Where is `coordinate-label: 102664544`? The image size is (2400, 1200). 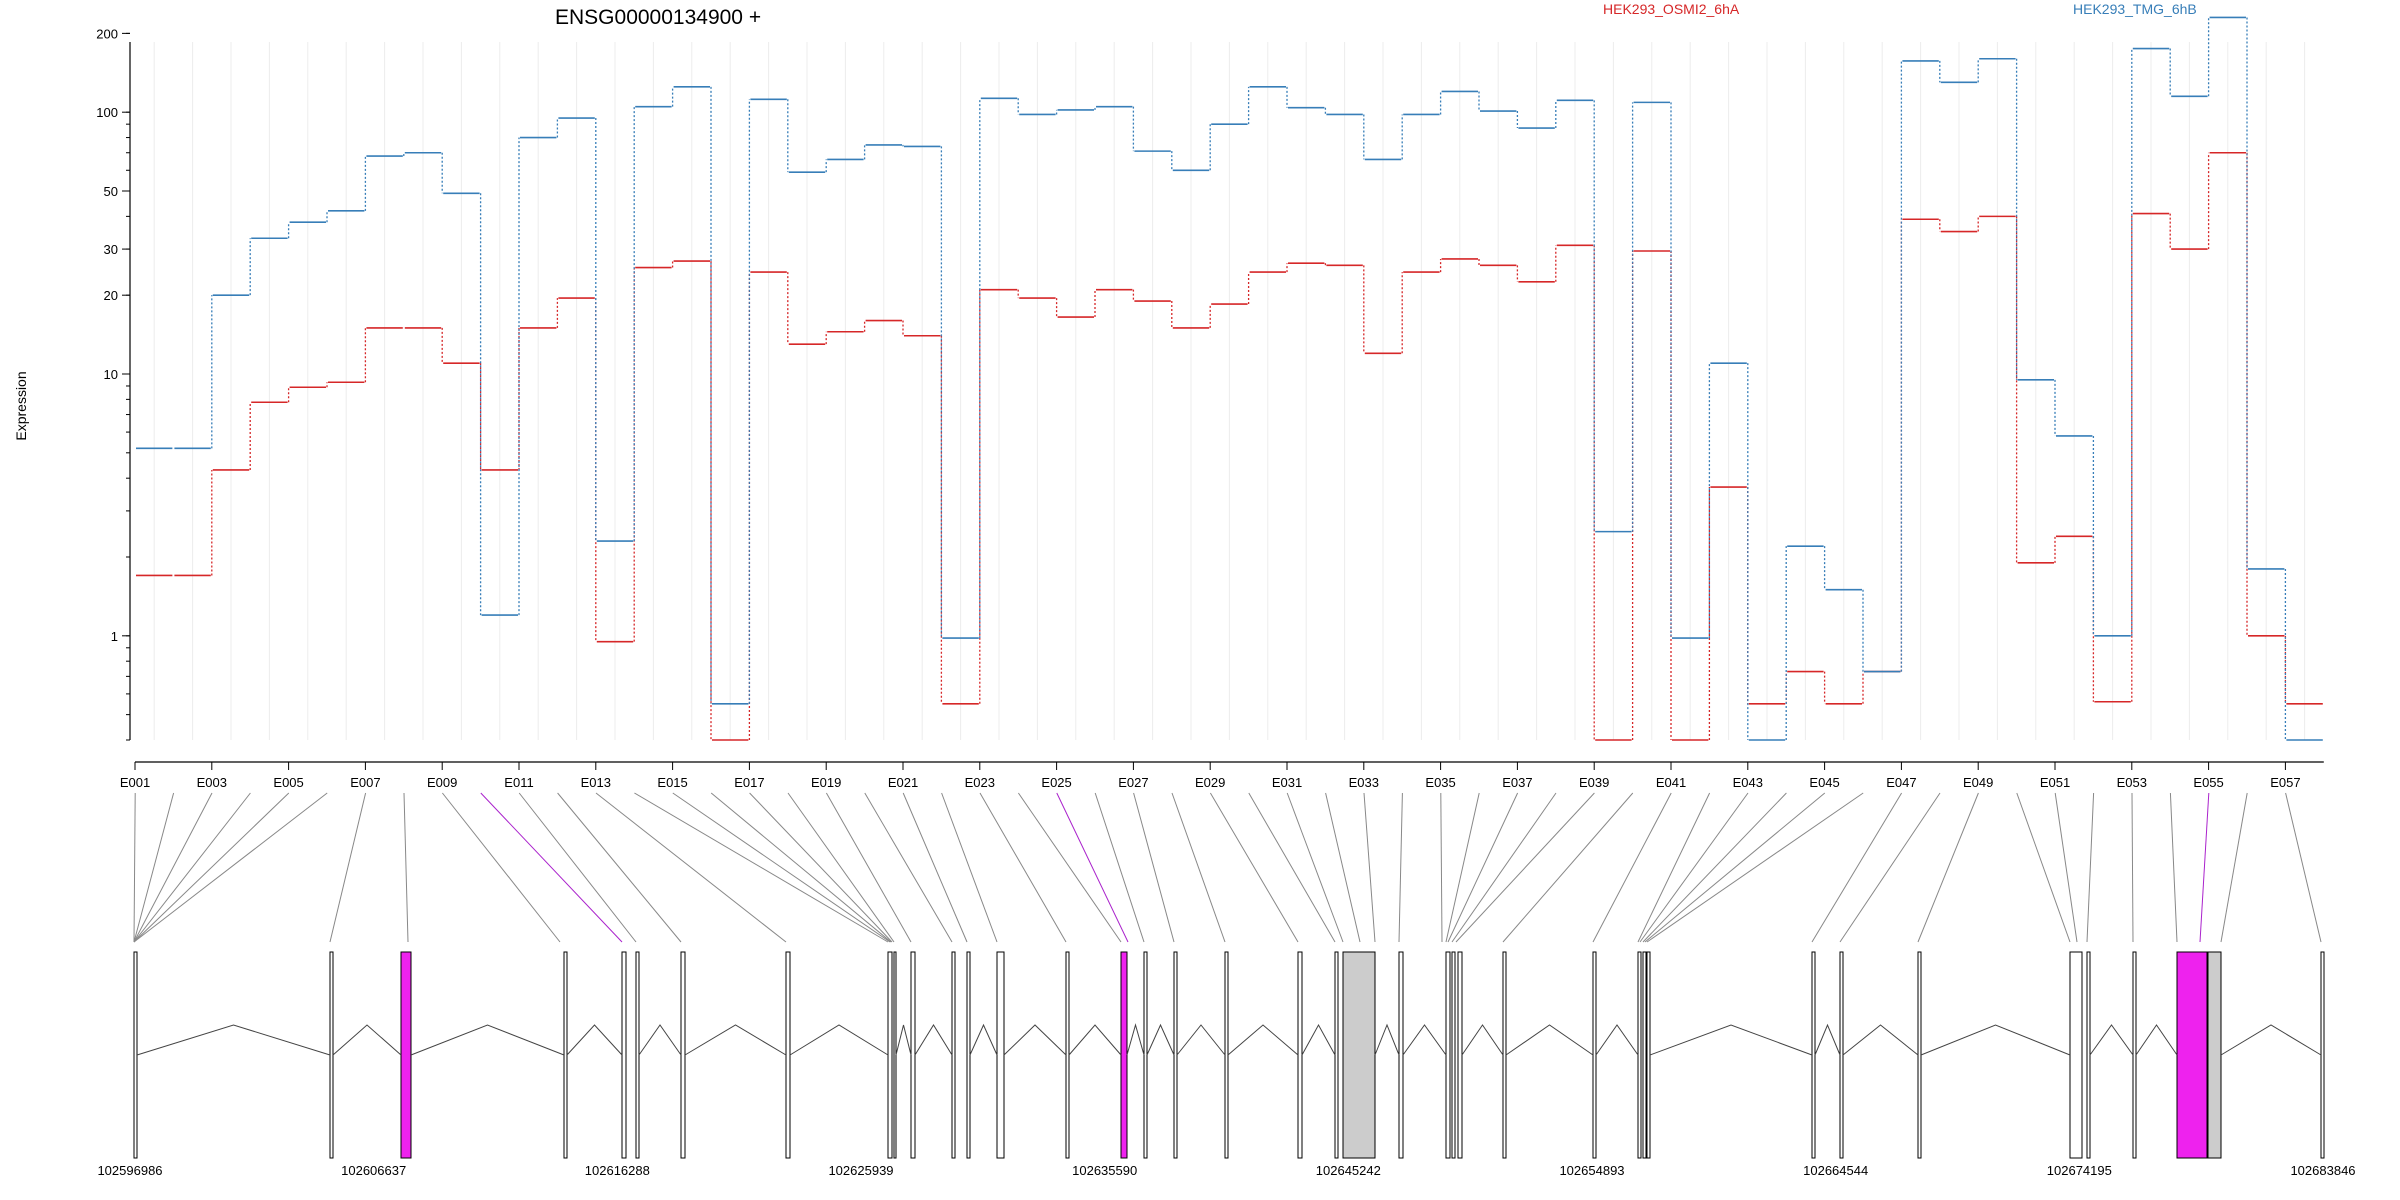 coordinate-label: 102664544 is located at coordinates (1835, 1170).